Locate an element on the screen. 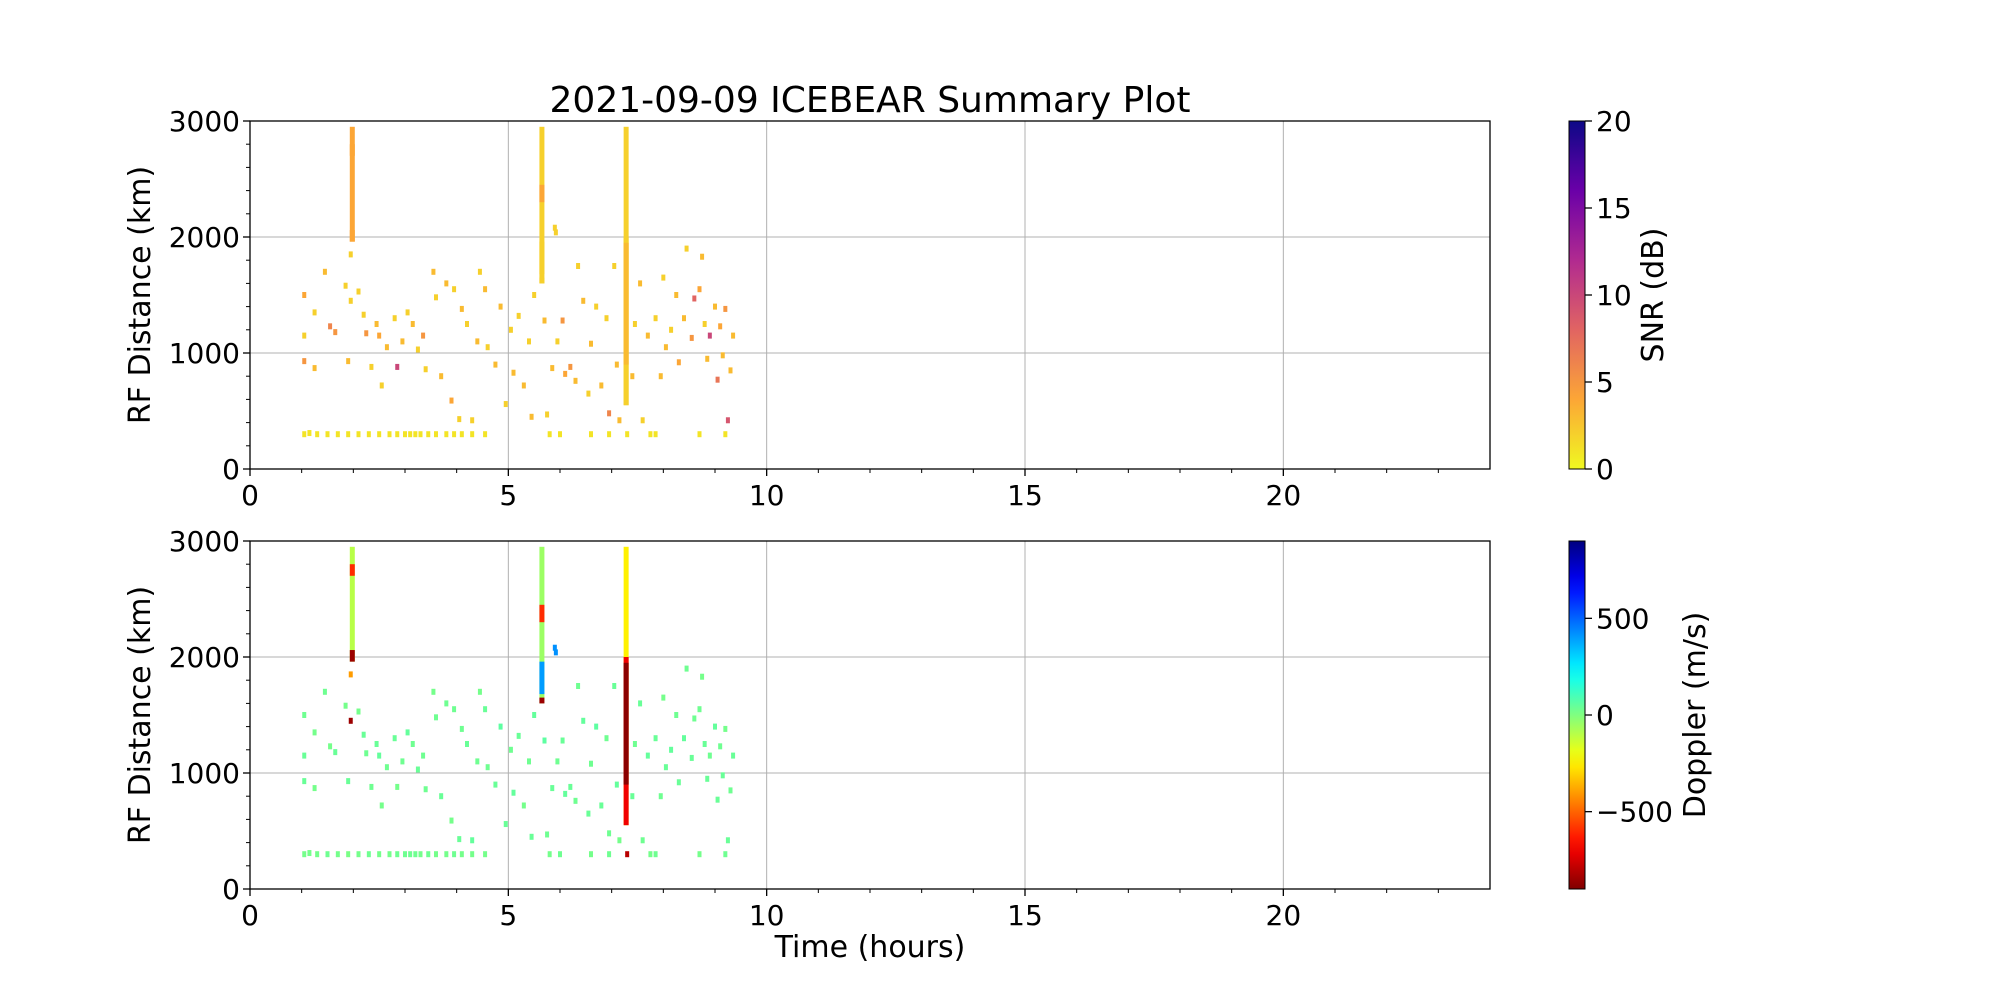  y-tick-label: 0 is located at coordinates (231, 469).